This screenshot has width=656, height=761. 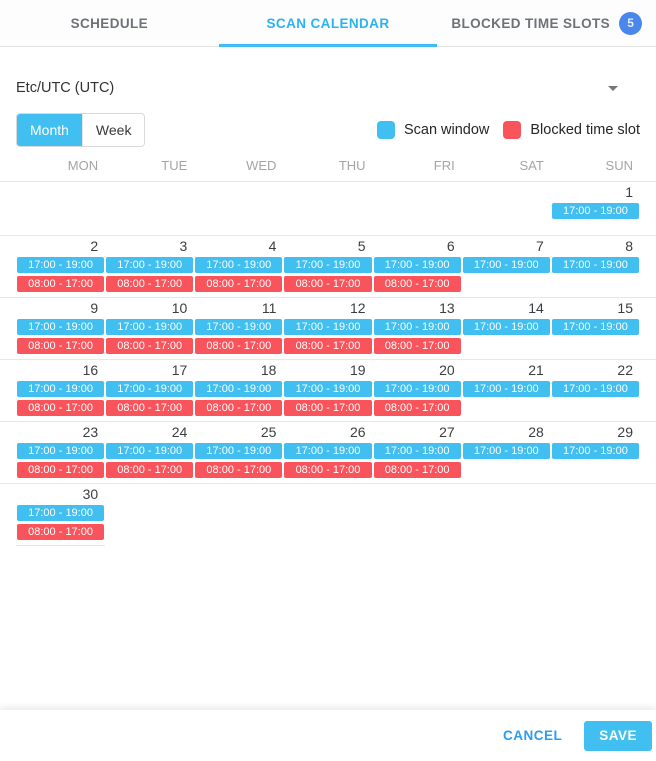 I want to click on calendar-day-cell: 23 17:00 - 19:00 08:00 - 17:00, so click(x=60, y=452).